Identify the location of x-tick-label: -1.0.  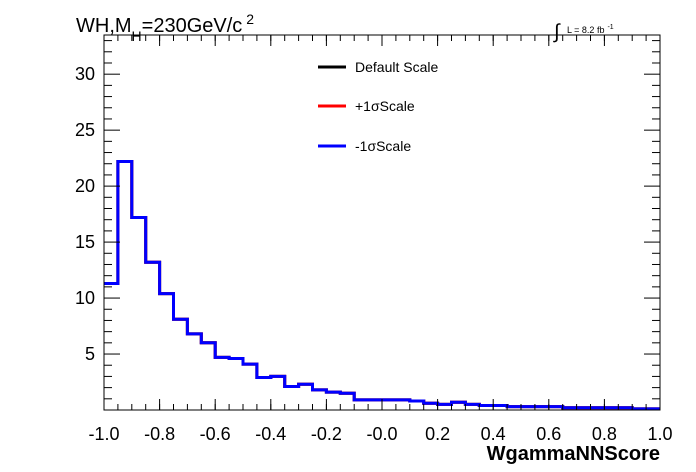
(103, 434).